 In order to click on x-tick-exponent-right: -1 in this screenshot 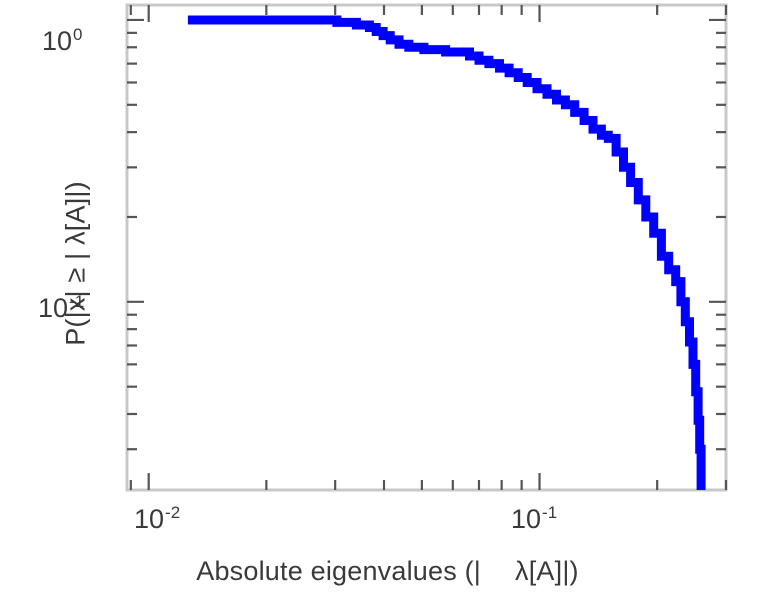, I will do `click(550, 512)`.